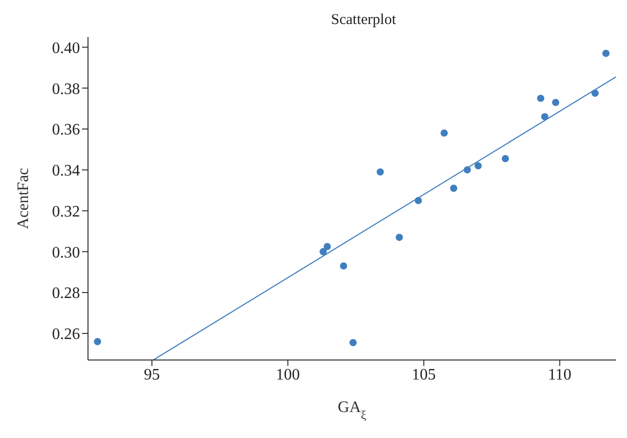 The width and height of the screenshot is (627, 438). I want to click on x-tick-label: 95, so click(152, 375).